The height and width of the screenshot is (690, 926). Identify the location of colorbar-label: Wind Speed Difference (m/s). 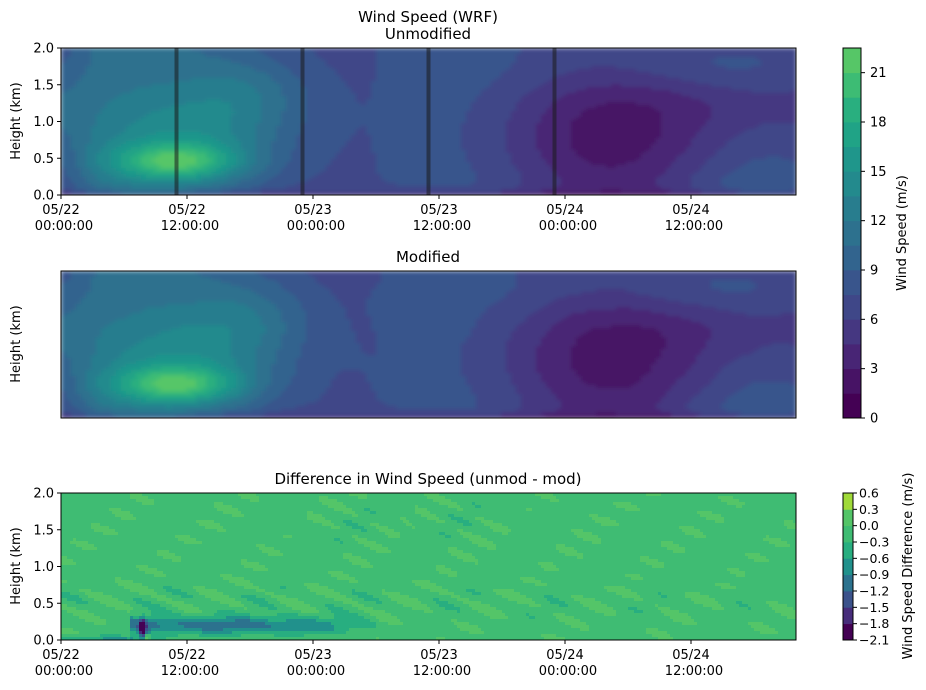
(908, 566).